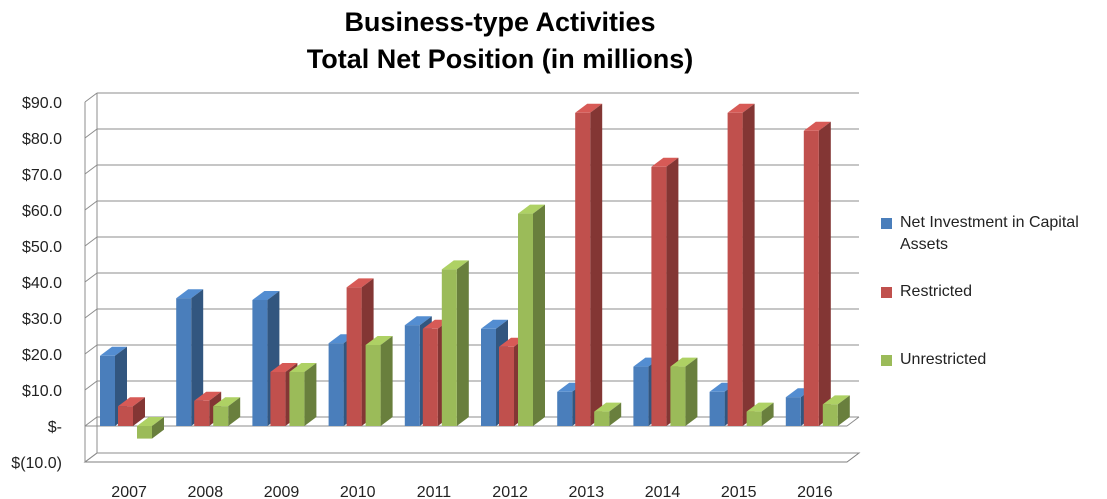 This screenshot has width=1107, height=499. What do you see at coordinates (472, 457) in the screenshot?
I see `plot-floor` at bounding box center [472, 457].